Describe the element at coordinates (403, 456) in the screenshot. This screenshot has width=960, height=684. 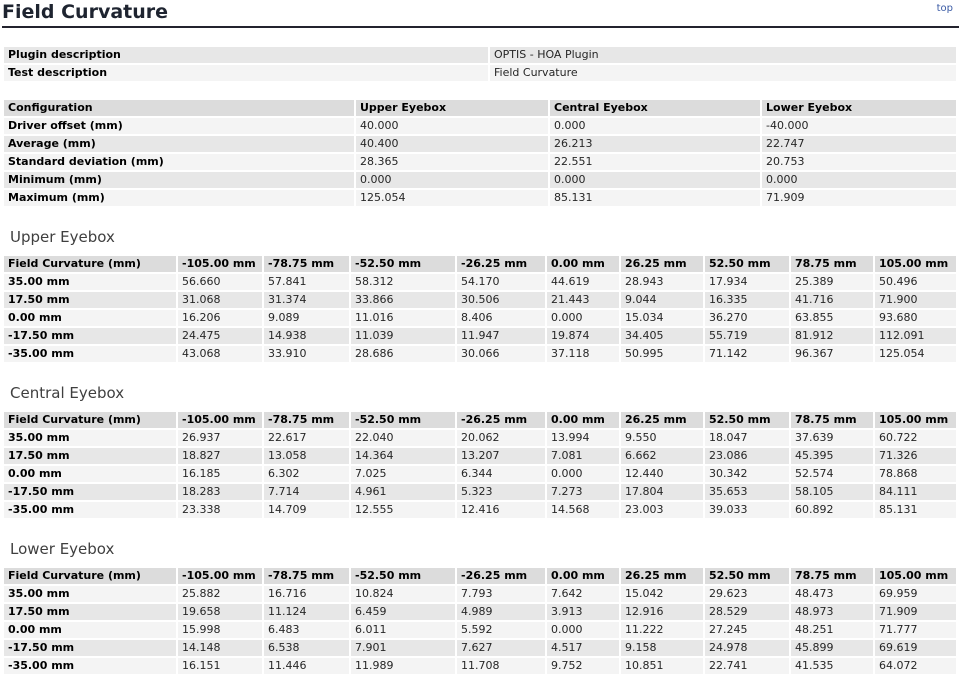
I see `value-cell: 14.364` at that location.